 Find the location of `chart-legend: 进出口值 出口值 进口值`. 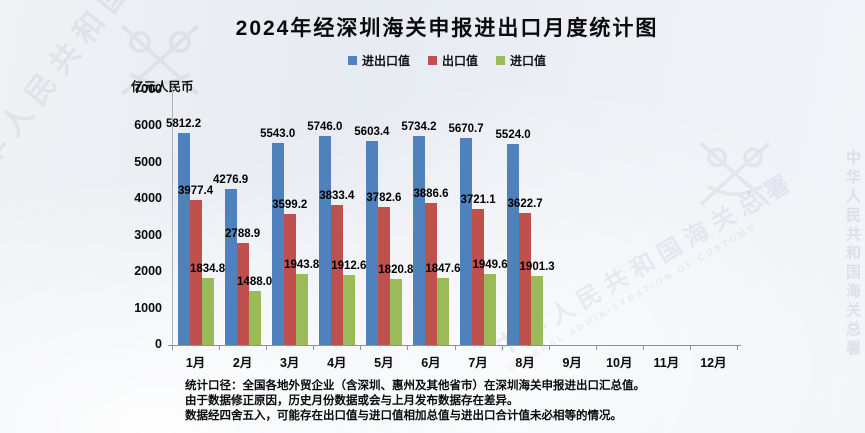

chart-legend: 进出口值 出口值 进口值 is located at coordinates (447, 60).